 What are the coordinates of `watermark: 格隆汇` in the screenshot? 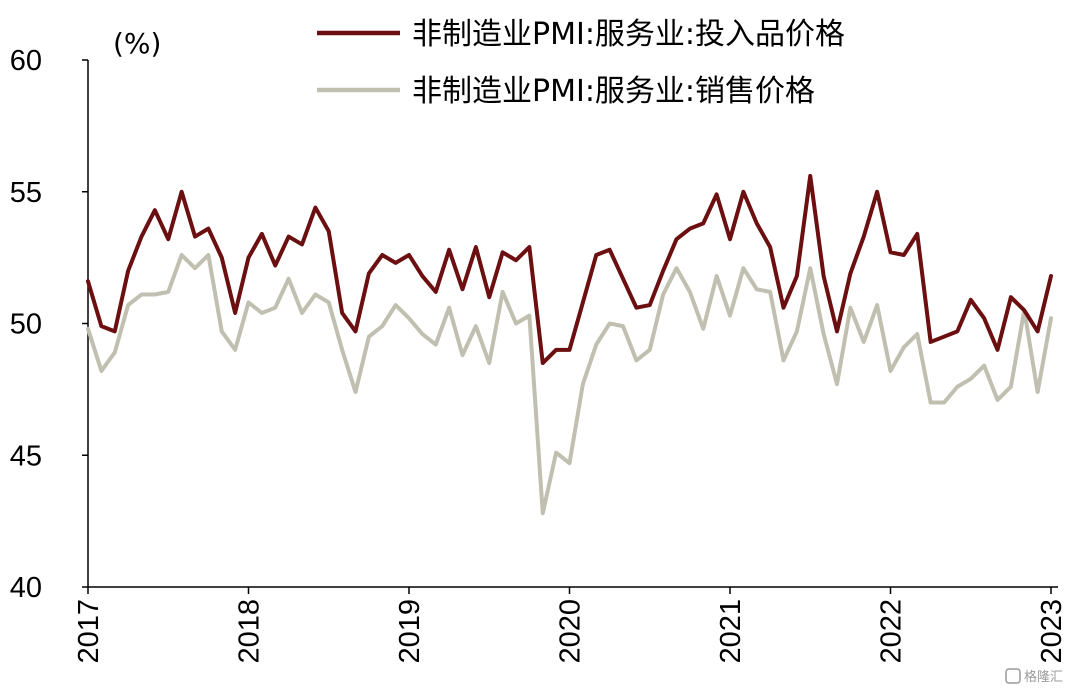 It's located at (1034, 676).